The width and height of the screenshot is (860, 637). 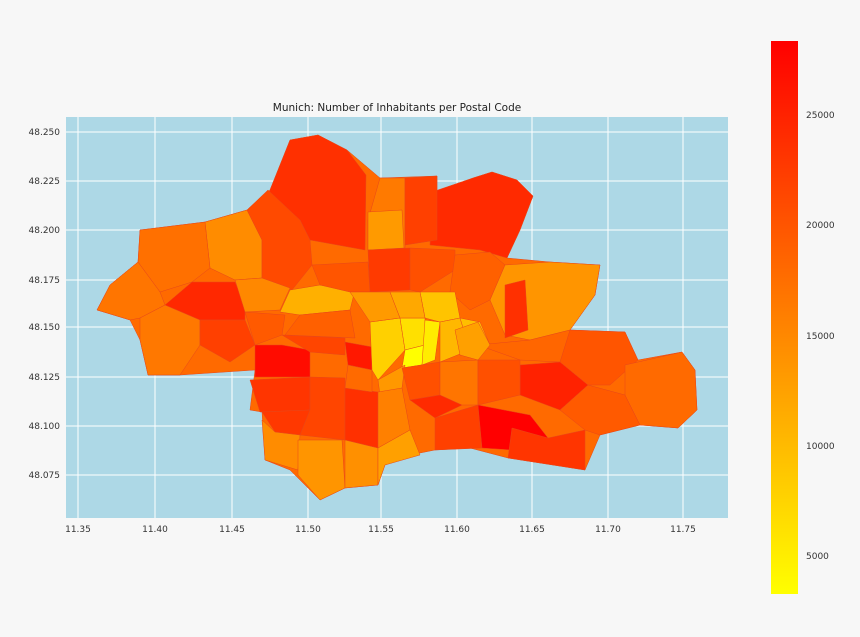 I want to click on colorbar-tick-label: 10000, so click(x=820, y=447).